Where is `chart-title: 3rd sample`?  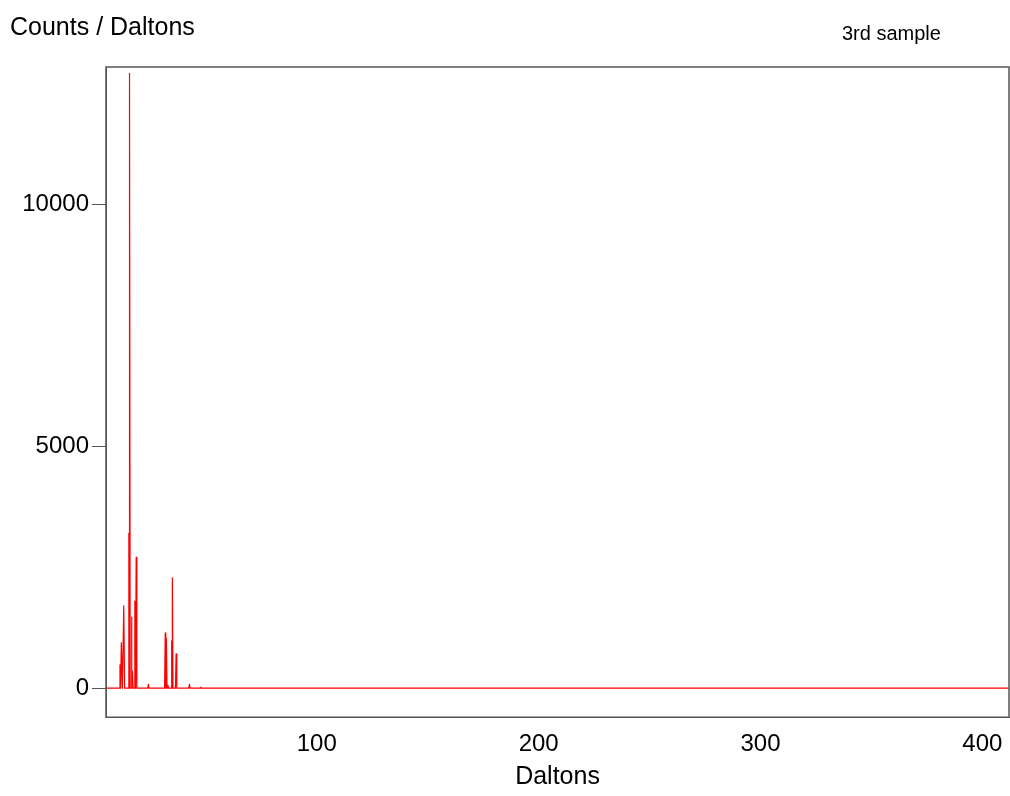
chart-title: 3rd sample is located at coordinates (891, 33).